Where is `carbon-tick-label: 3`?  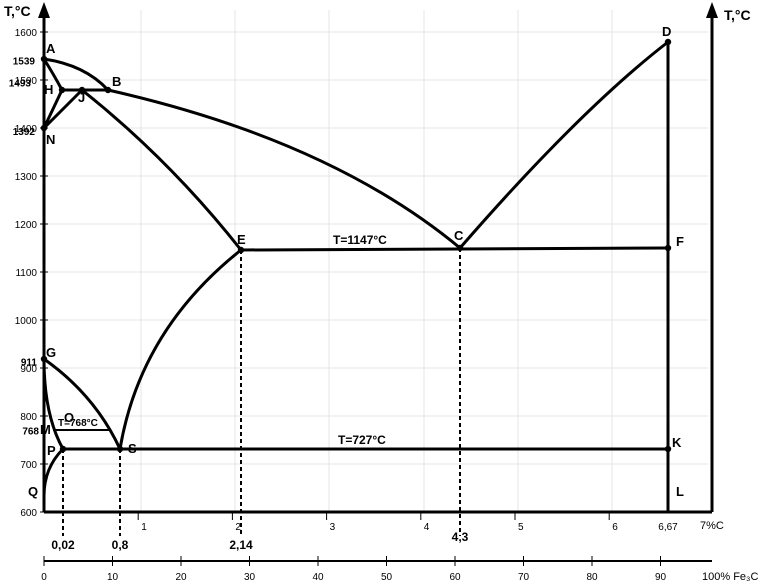 carbon-tick-label: 3 is located at coordinates (333, 527).